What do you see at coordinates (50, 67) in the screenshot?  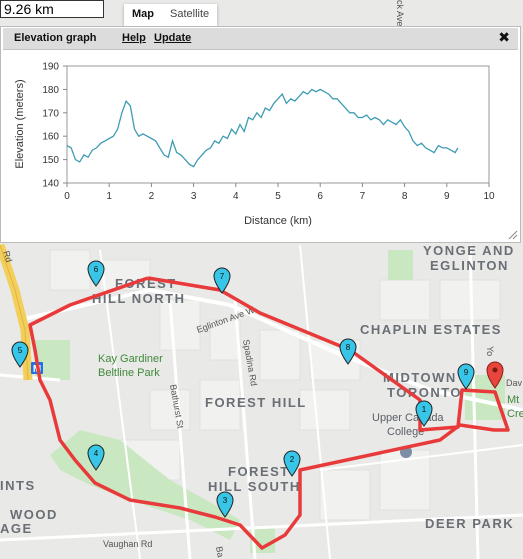 I see `y-tick-label: 190` at bounding box center [50, 67].